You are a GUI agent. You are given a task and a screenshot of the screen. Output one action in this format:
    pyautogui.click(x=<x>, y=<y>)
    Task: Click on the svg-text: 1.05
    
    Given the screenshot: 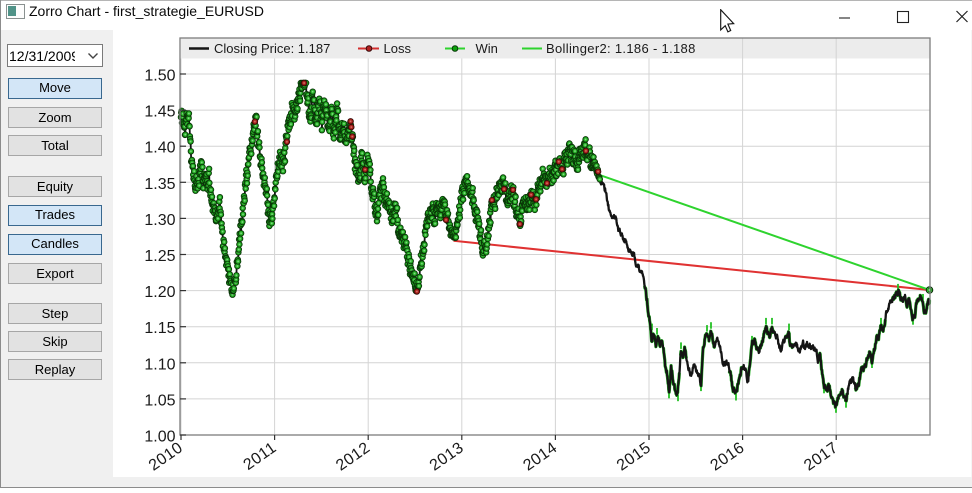 What is the action you would take?
    pyautogui.click(x=159, y=400)
    